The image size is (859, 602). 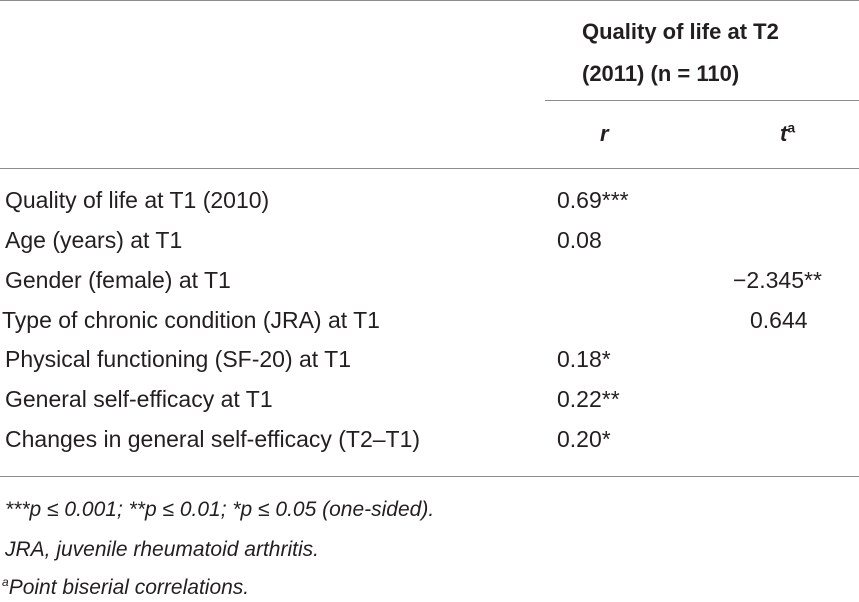 What do you see at coordinates (139, 399) in the screenshot?
I see `row-label: General self-efficacy at T1` at bounding box center [139, 399].